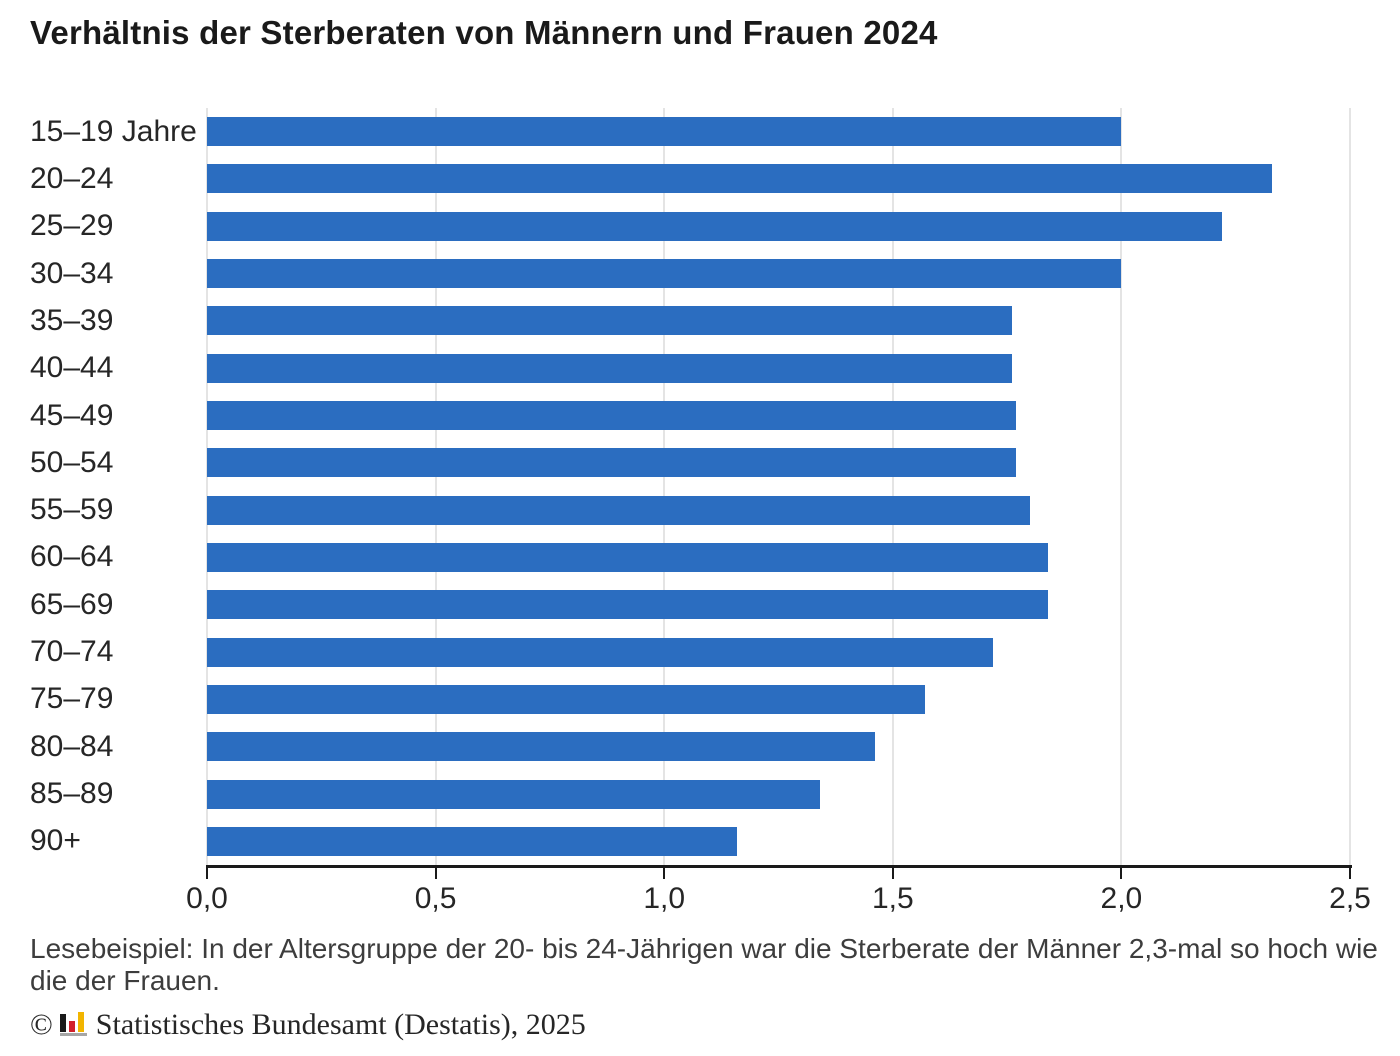 The height and width of the screenshot is (1056, 1400). Describe the element at coordinates (72, 462) in the screenshot. I see `y-axis-label: 50–54` at that location.